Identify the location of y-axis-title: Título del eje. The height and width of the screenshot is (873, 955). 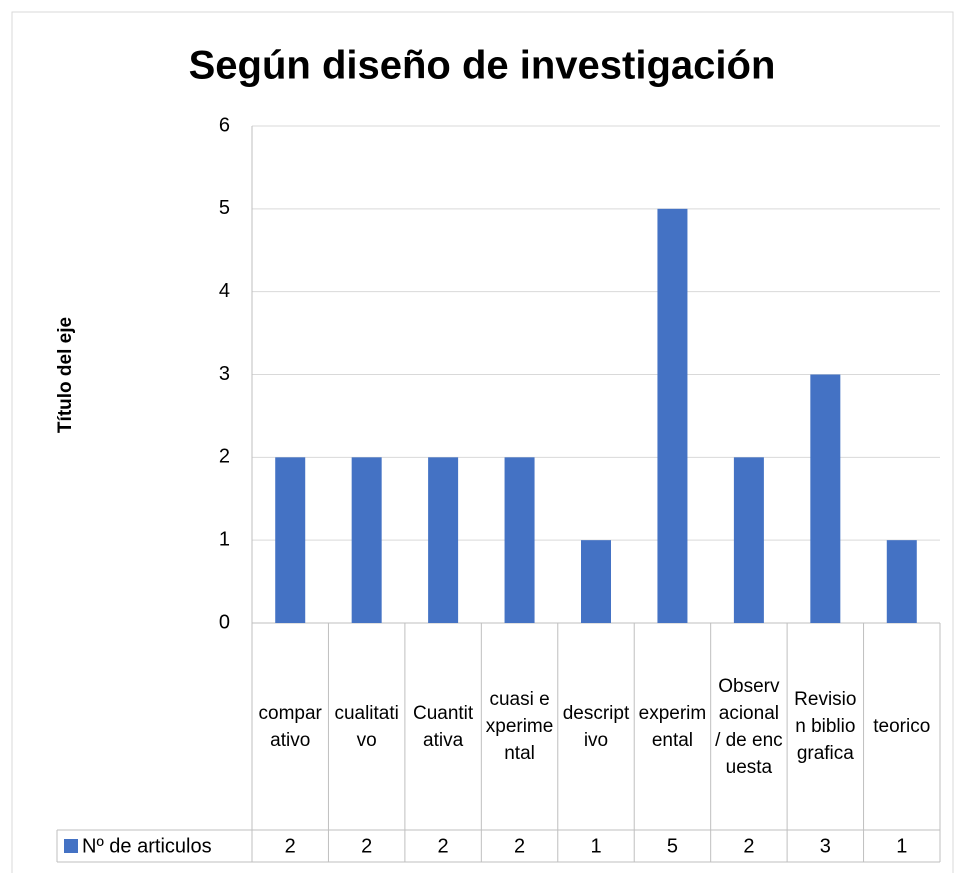
(65, 375).